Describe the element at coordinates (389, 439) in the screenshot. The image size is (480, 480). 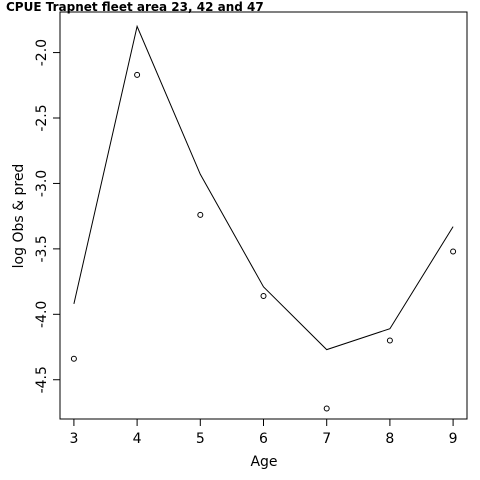
I see `x-tick-label: 8` at that location.